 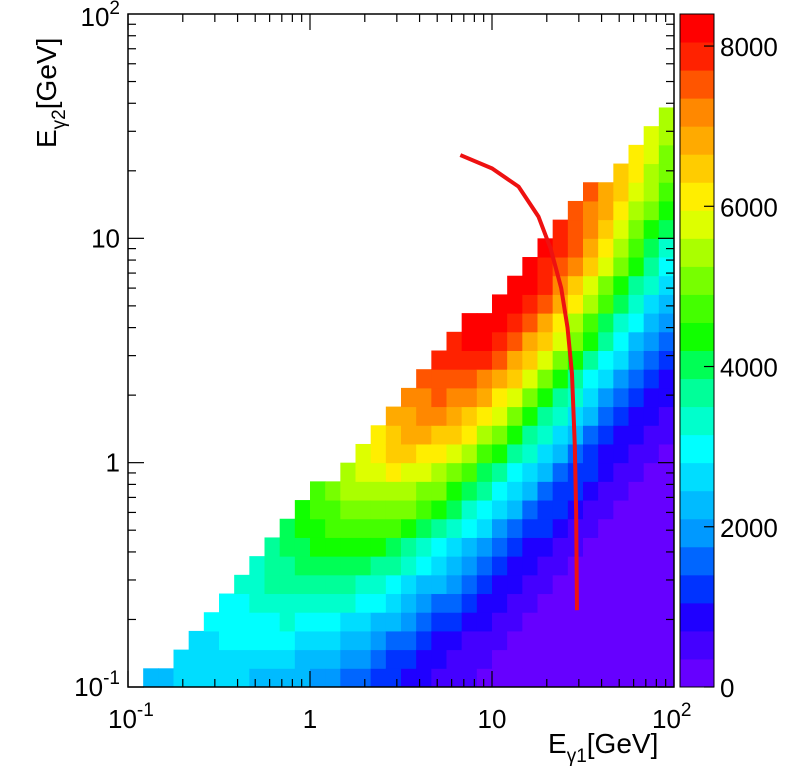 I want to click on x-tick-label: 102, so click(x=672, y=717).